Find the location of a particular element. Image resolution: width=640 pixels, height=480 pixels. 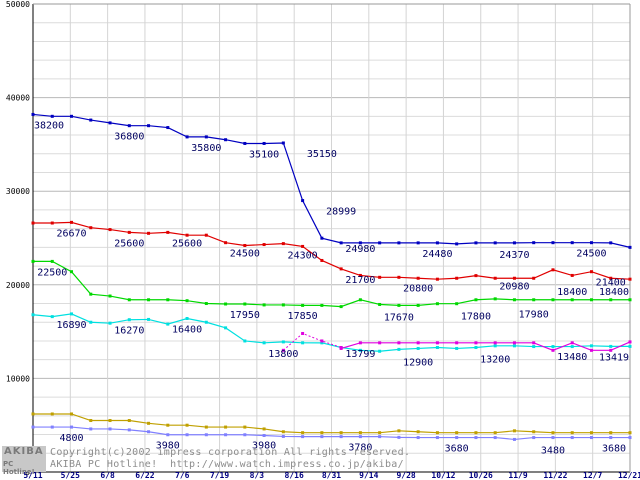

data-label: 17950 is located at coordinates (245, 315).